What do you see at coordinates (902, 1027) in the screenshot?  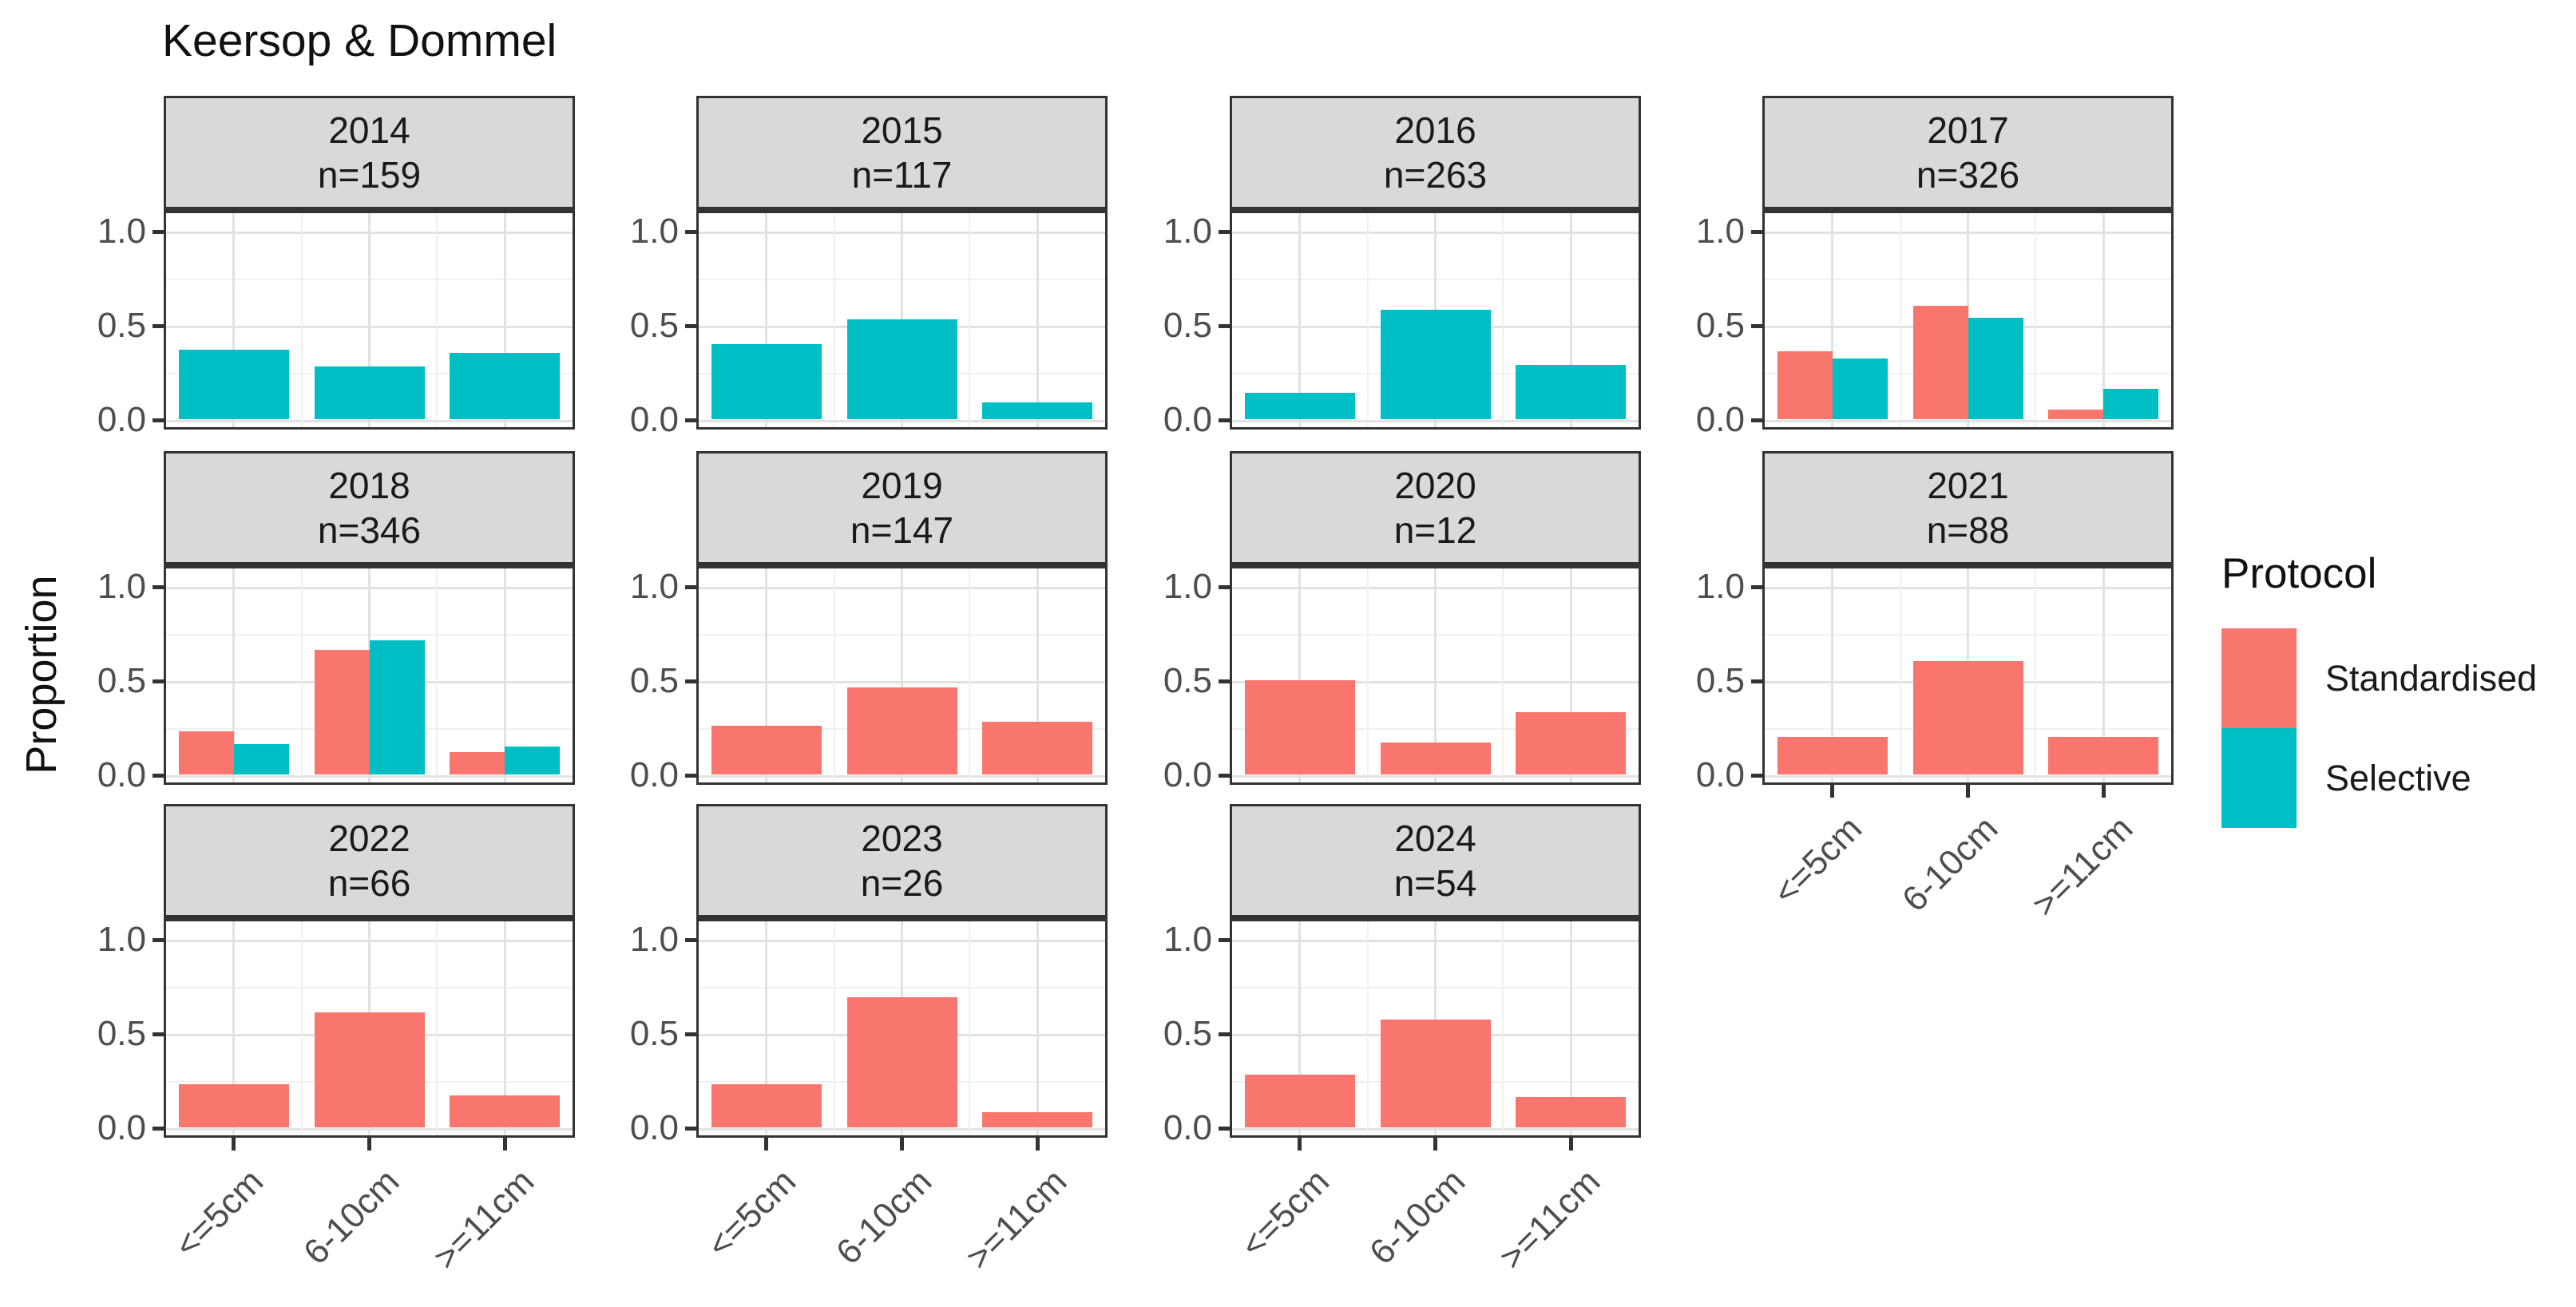 I see `facet-panel-2023` at bounding box center [902, 1027].